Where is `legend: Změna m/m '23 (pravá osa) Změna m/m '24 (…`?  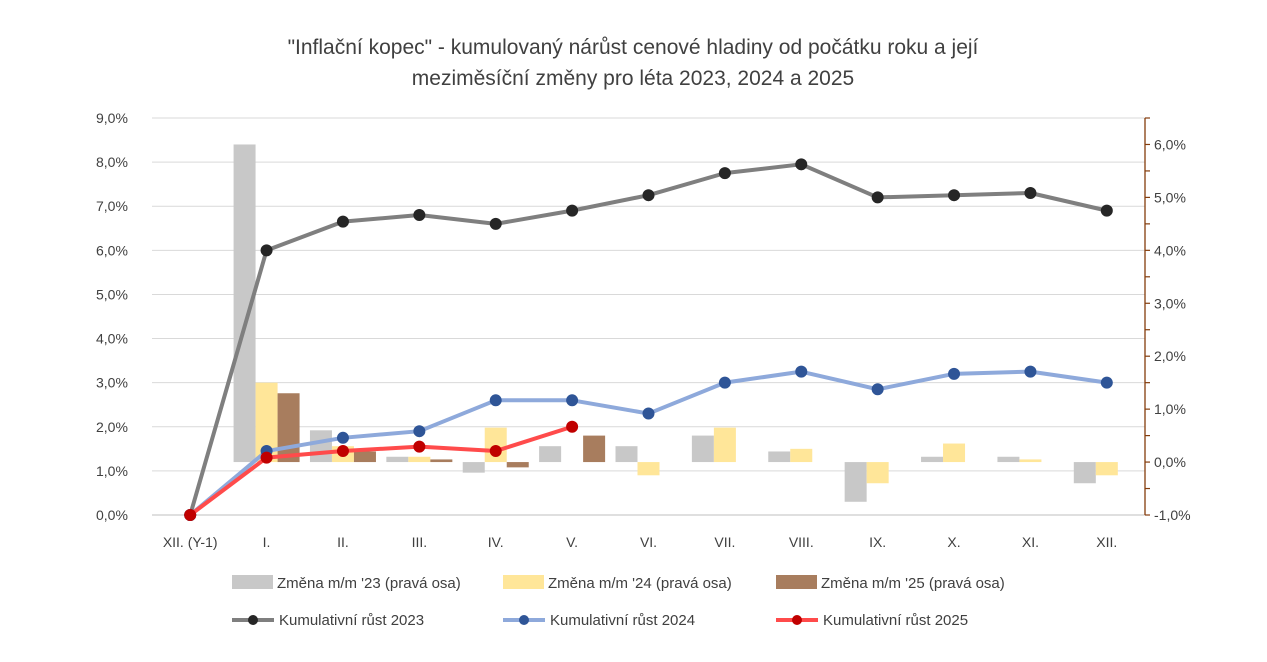
legend: Změna m/m '23 (pravá osa) Změna m/m '24 (… is located at coordinates (618, 602).